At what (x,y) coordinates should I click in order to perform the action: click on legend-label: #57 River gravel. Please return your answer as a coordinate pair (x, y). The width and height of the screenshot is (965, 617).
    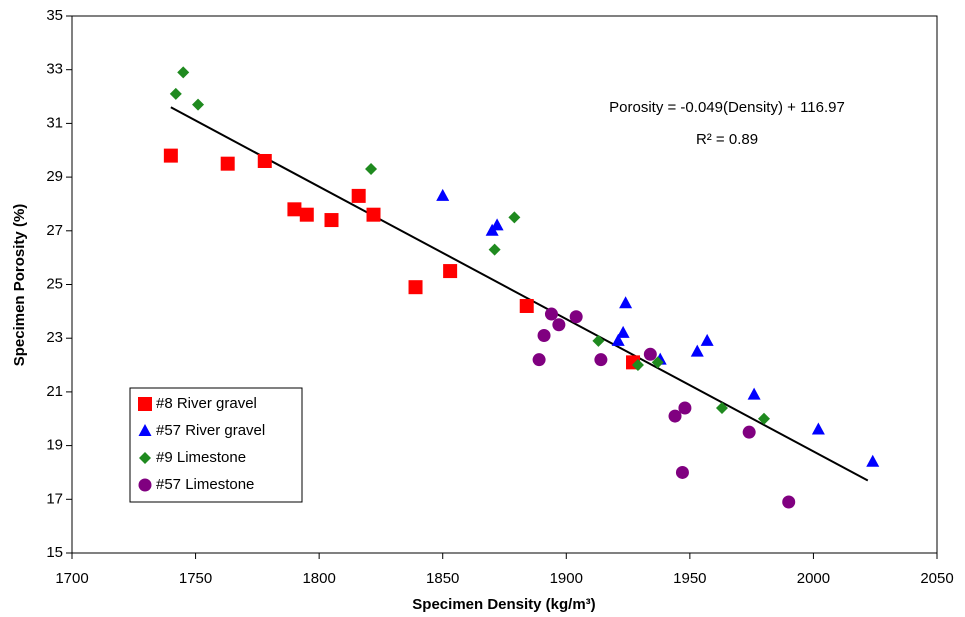
    Looking at the image, I should click on (210, 430).